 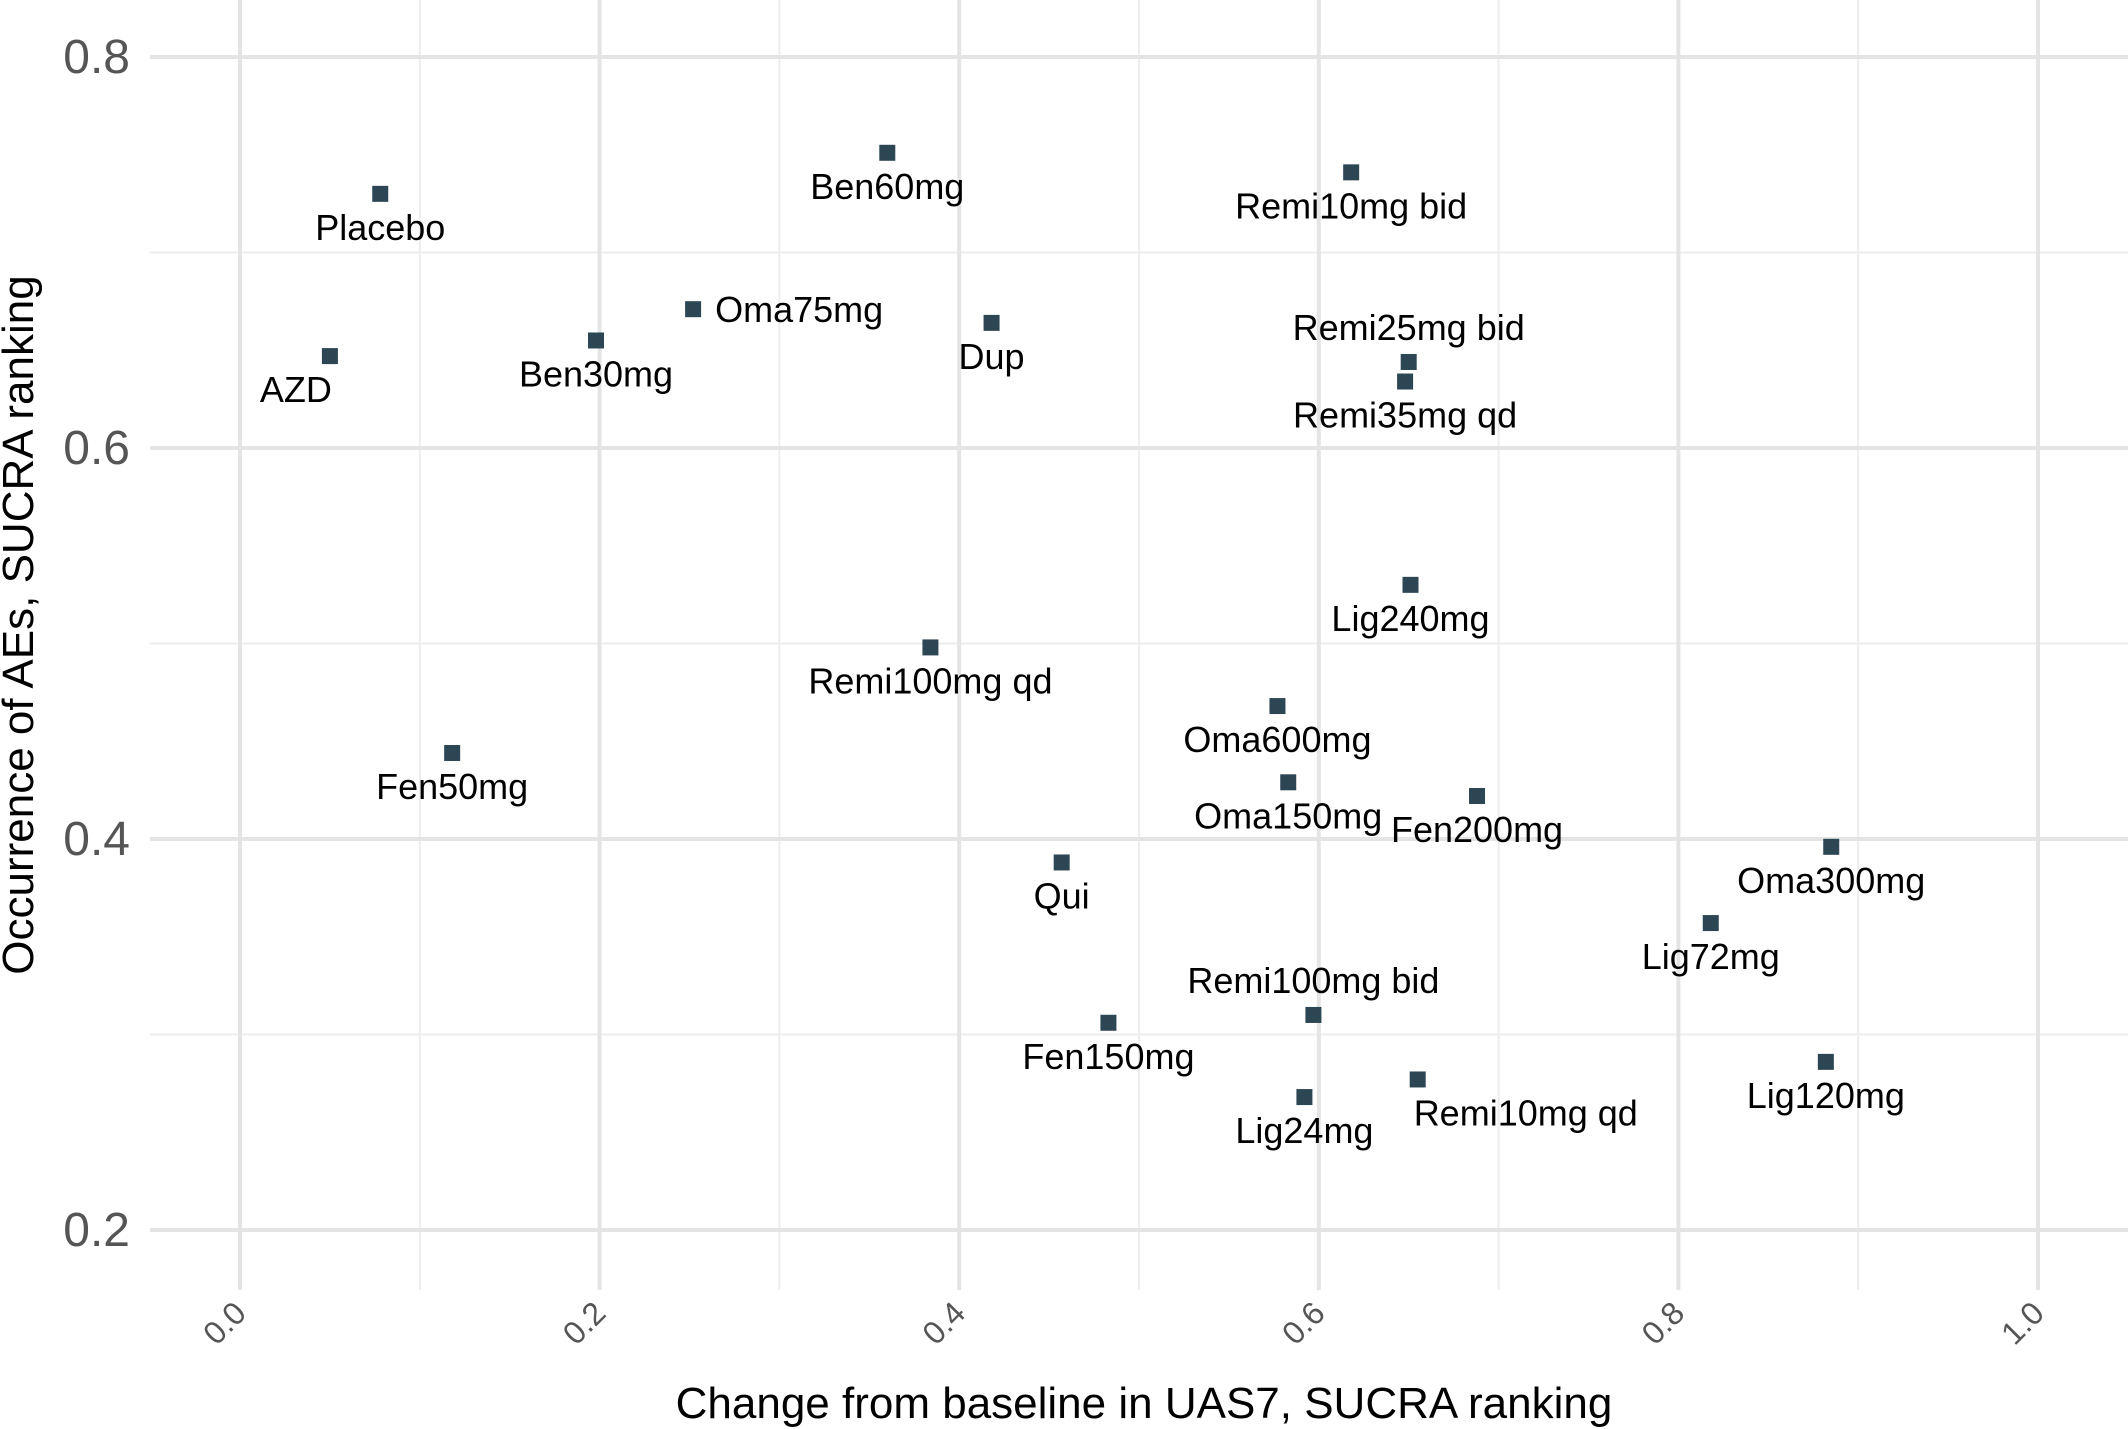 I want to click on y-axis-tick-labels: 0.2 0.4 0.6 0.8, so click(x=96, y=644).